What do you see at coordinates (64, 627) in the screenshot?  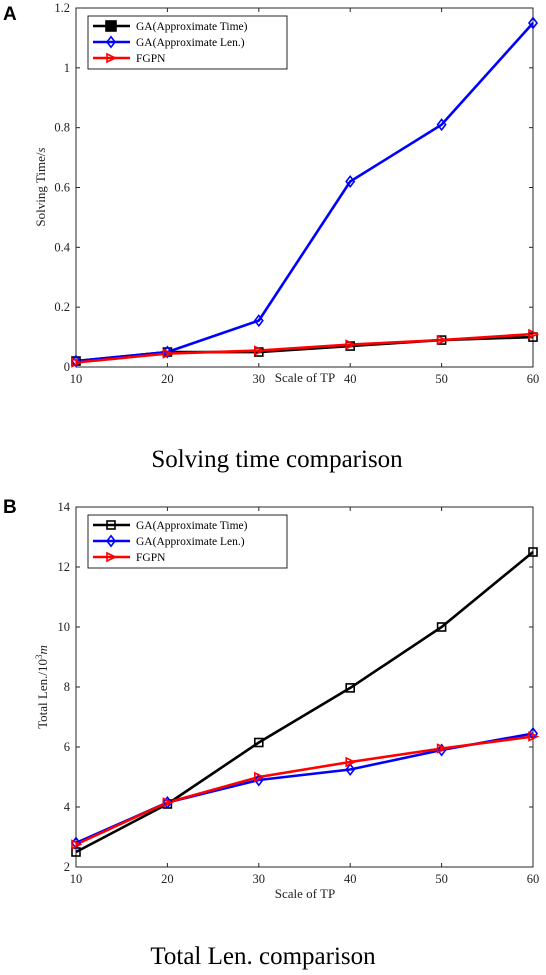 I see `y-tick-label-b-4: 10` at bounding box center [64, 627].